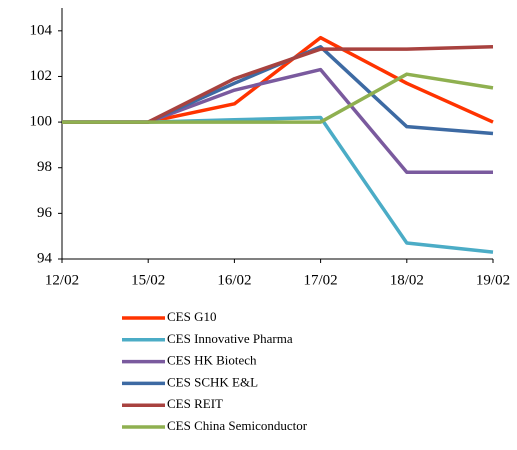 The height and width of the screenshot is (450, 517). What do you see at coordinates (212, 360) in the screenshot?
I see `legend-label: CES HK Biotech` at bounding box center [212, 360].